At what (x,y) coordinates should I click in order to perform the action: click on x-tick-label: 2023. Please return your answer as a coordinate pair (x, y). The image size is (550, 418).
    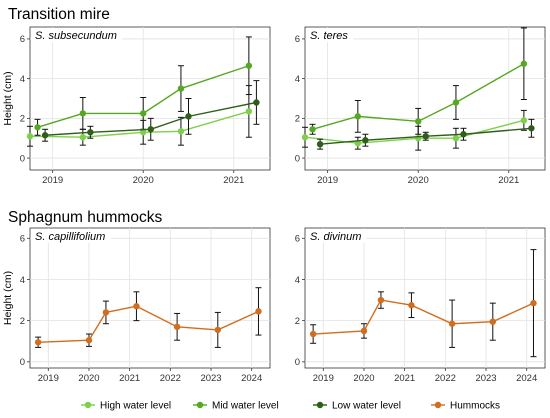
    Looking at the image, I should click on (210, 378).